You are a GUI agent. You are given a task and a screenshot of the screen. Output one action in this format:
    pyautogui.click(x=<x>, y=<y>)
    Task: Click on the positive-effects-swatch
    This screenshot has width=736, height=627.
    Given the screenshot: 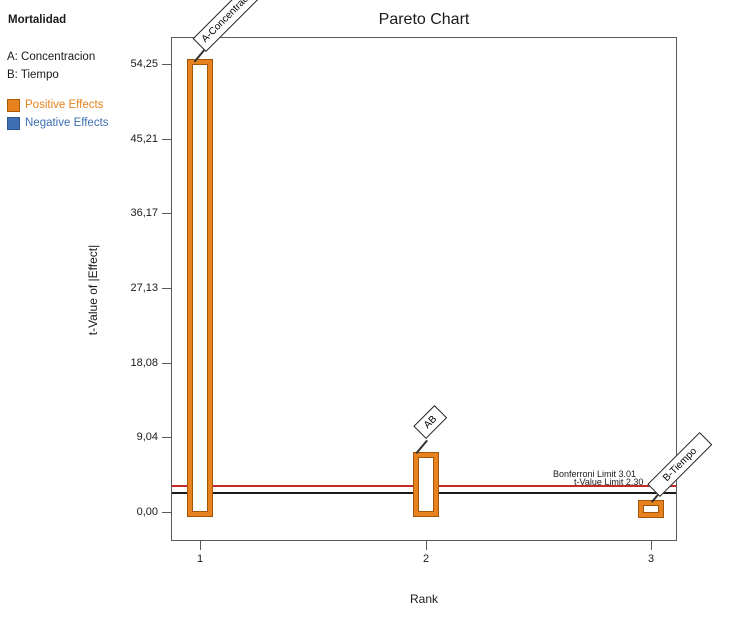 What is the action you would take?
    pyautogui.click(x=13, y=105)
    